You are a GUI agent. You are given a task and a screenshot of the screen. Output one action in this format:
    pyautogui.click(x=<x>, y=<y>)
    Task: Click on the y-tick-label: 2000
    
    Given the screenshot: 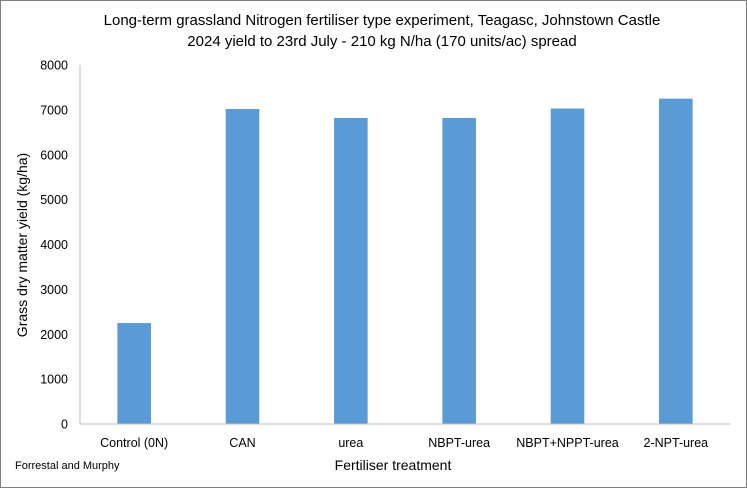 What is the action you would take?
    pyautogui.click(x=54, y=335)
    